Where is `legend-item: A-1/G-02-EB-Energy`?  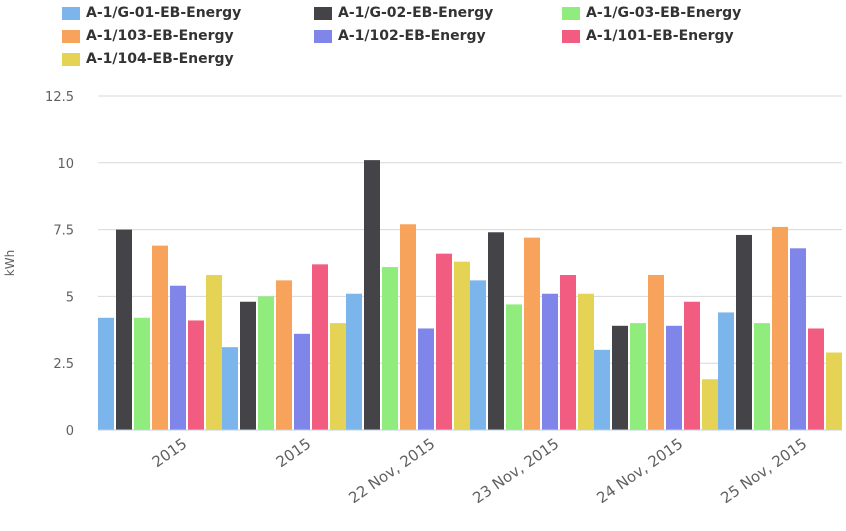
legend-item: A-1/G-02-EB-Energy is located at coordinates (403, 13).